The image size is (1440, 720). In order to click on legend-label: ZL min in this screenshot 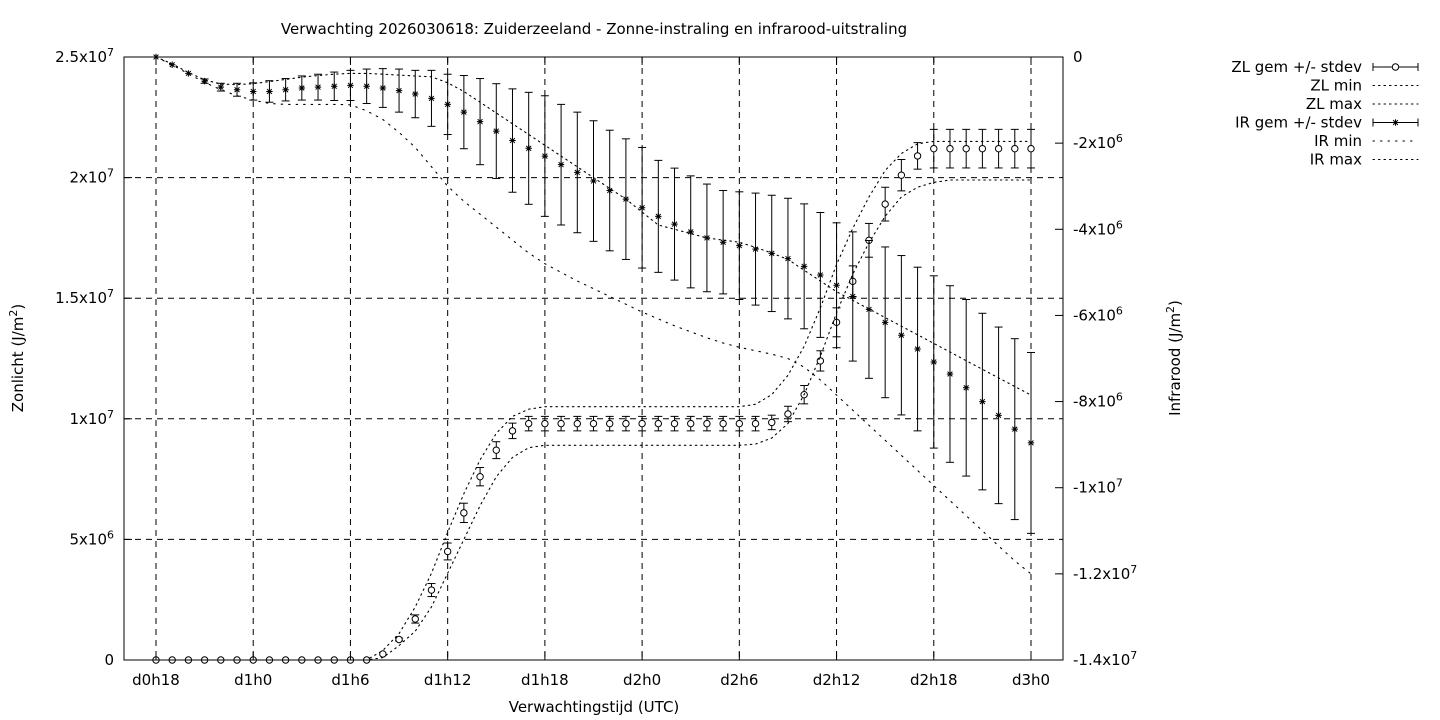, I will do `click(1336, 86)`.